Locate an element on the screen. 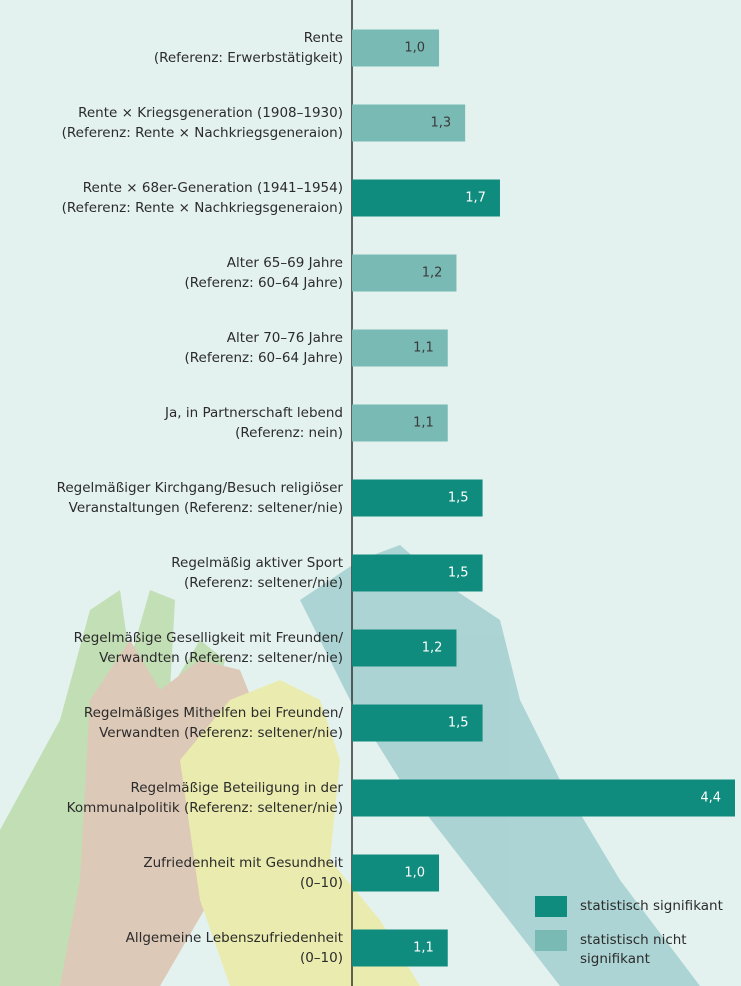 The image size is (741, 986). category-label: Regelmäßiger Kirchgang/Besuch religiöser is located at coordinates (200, 488).